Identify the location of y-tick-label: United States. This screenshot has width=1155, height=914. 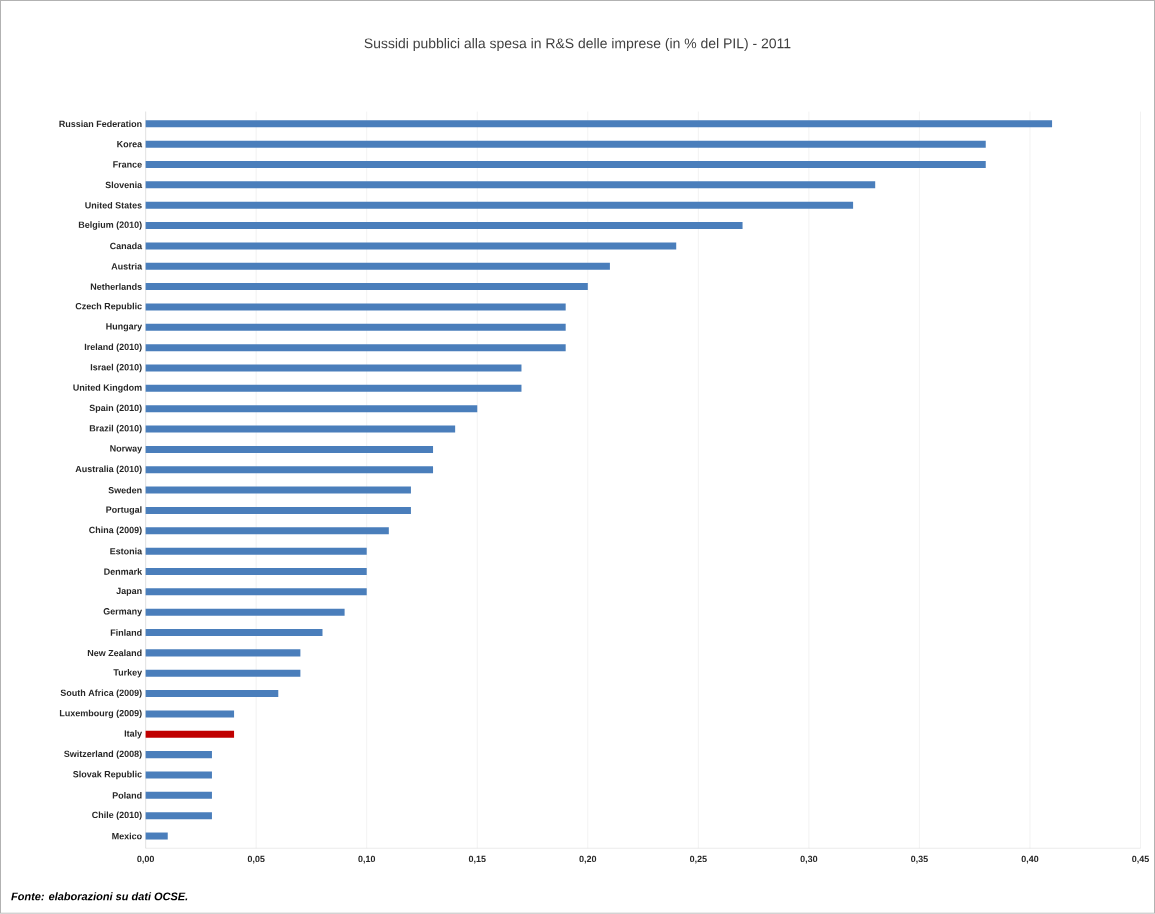
(113, 205).